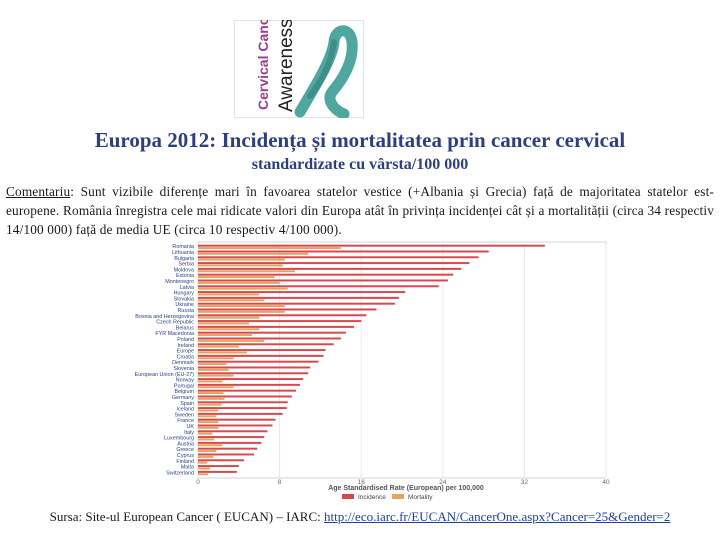 The width and height of the screenshot is (720, 540). What do you see at coordinates (174, 334) in the screenshot?
I see `category-label: FYR Macedonia` at bounding box center [174, 334].